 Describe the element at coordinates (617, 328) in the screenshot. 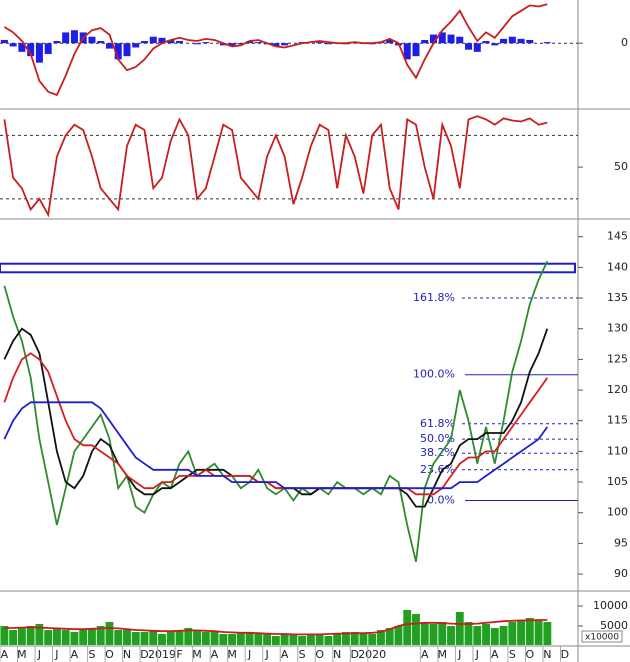

I see `y-tick-label: 130` at that location.